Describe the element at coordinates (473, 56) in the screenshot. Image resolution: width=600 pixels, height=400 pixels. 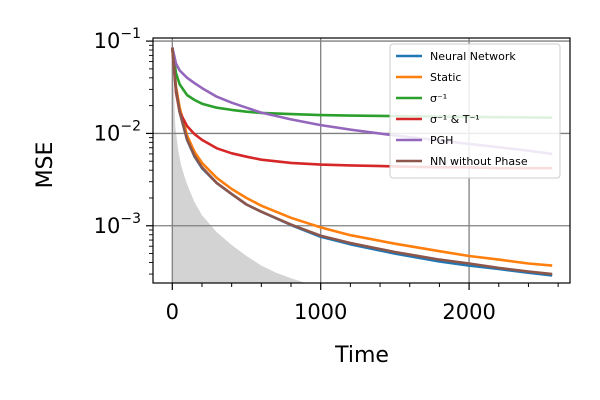
I see `legend-label-0: Neural Network` at that location.